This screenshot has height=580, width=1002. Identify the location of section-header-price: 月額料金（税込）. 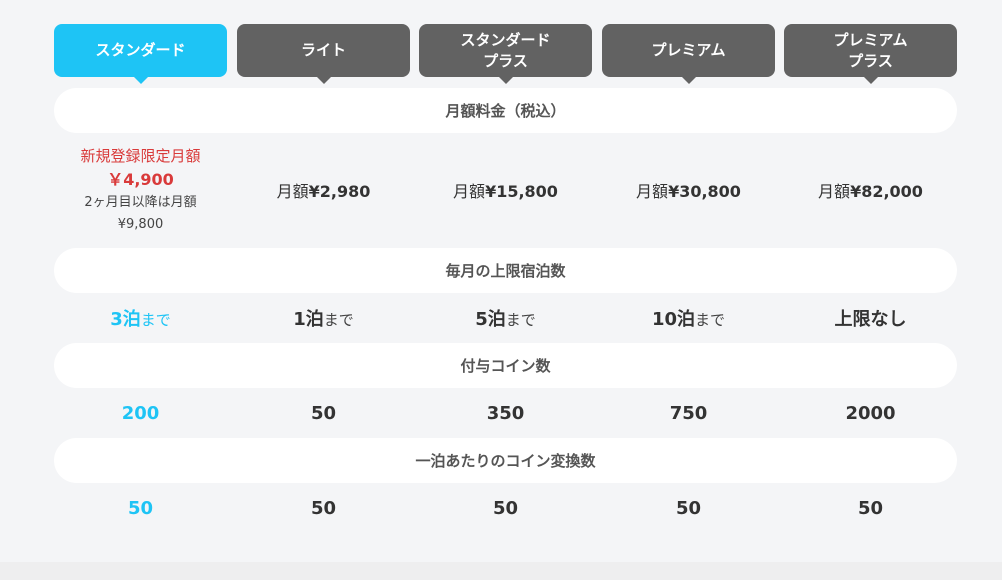
(505, 110).